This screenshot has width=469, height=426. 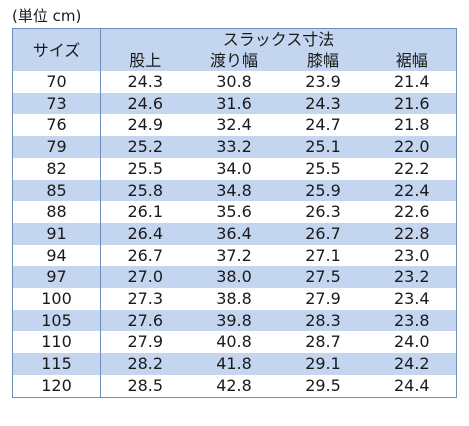 I want to click on hem-width-cell: 23.2, so click(x=412, y=277).